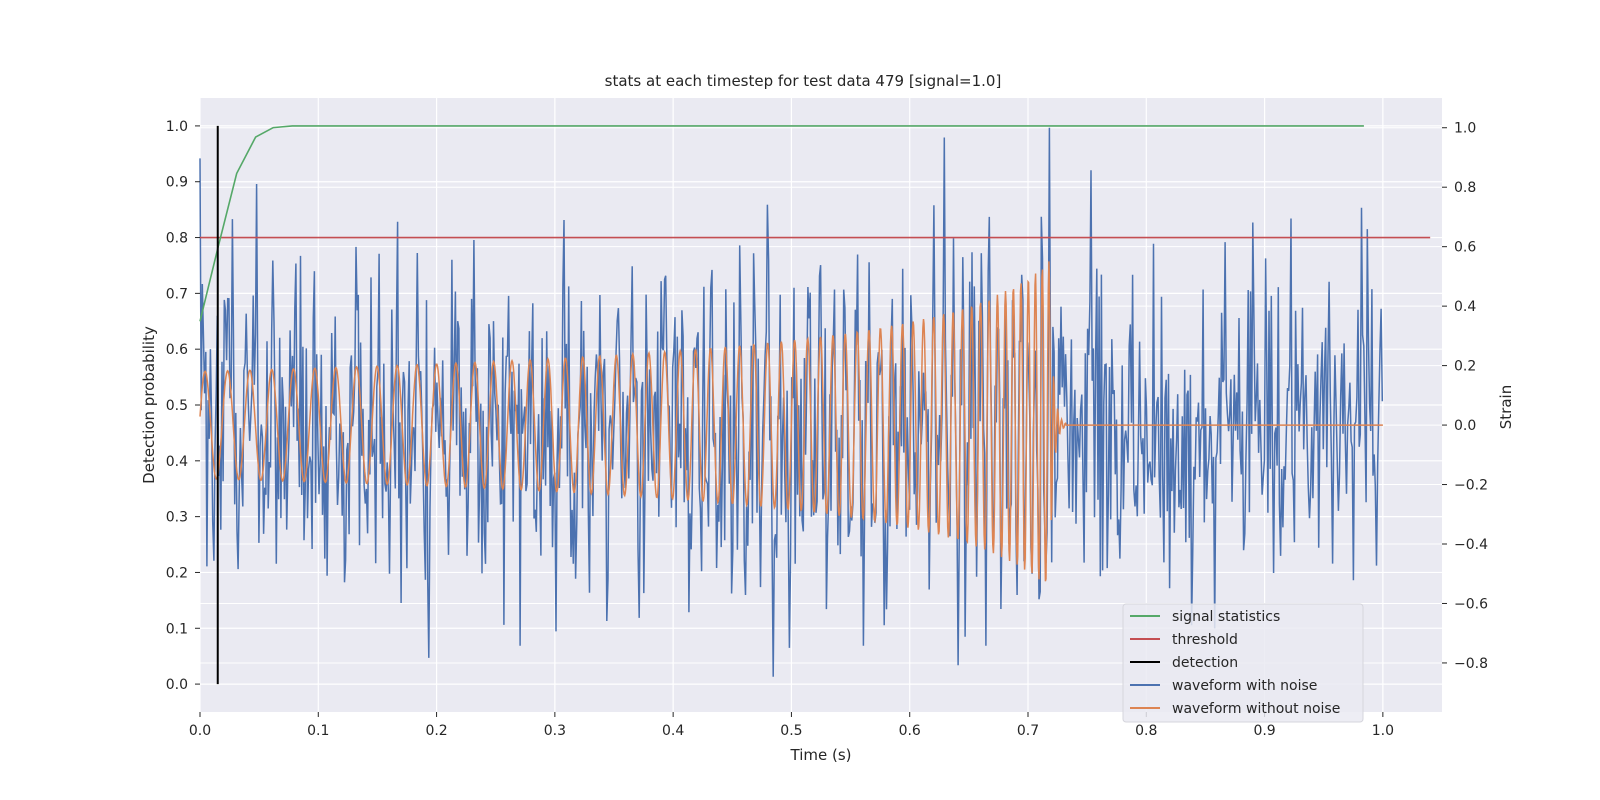  Describe the element at coordinates (1226, 617) in the screenshot. I see `legend-label-signal-statistics: signal statistics` at that location.